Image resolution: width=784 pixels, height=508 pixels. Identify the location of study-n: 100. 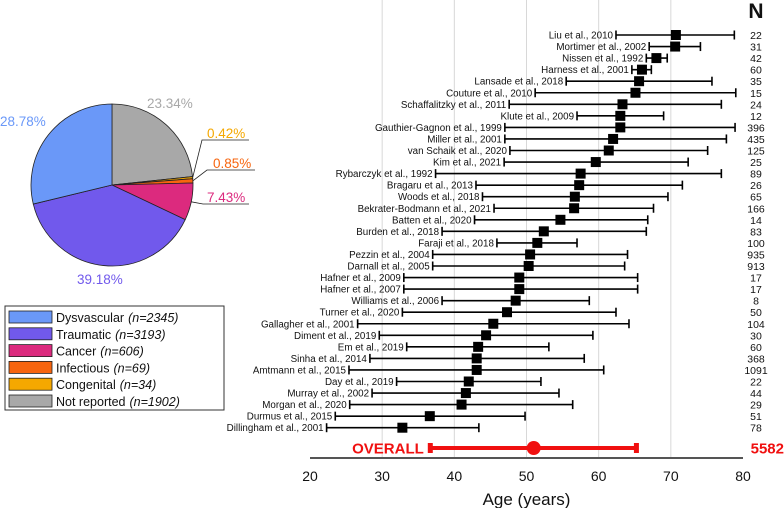
(756, 244).